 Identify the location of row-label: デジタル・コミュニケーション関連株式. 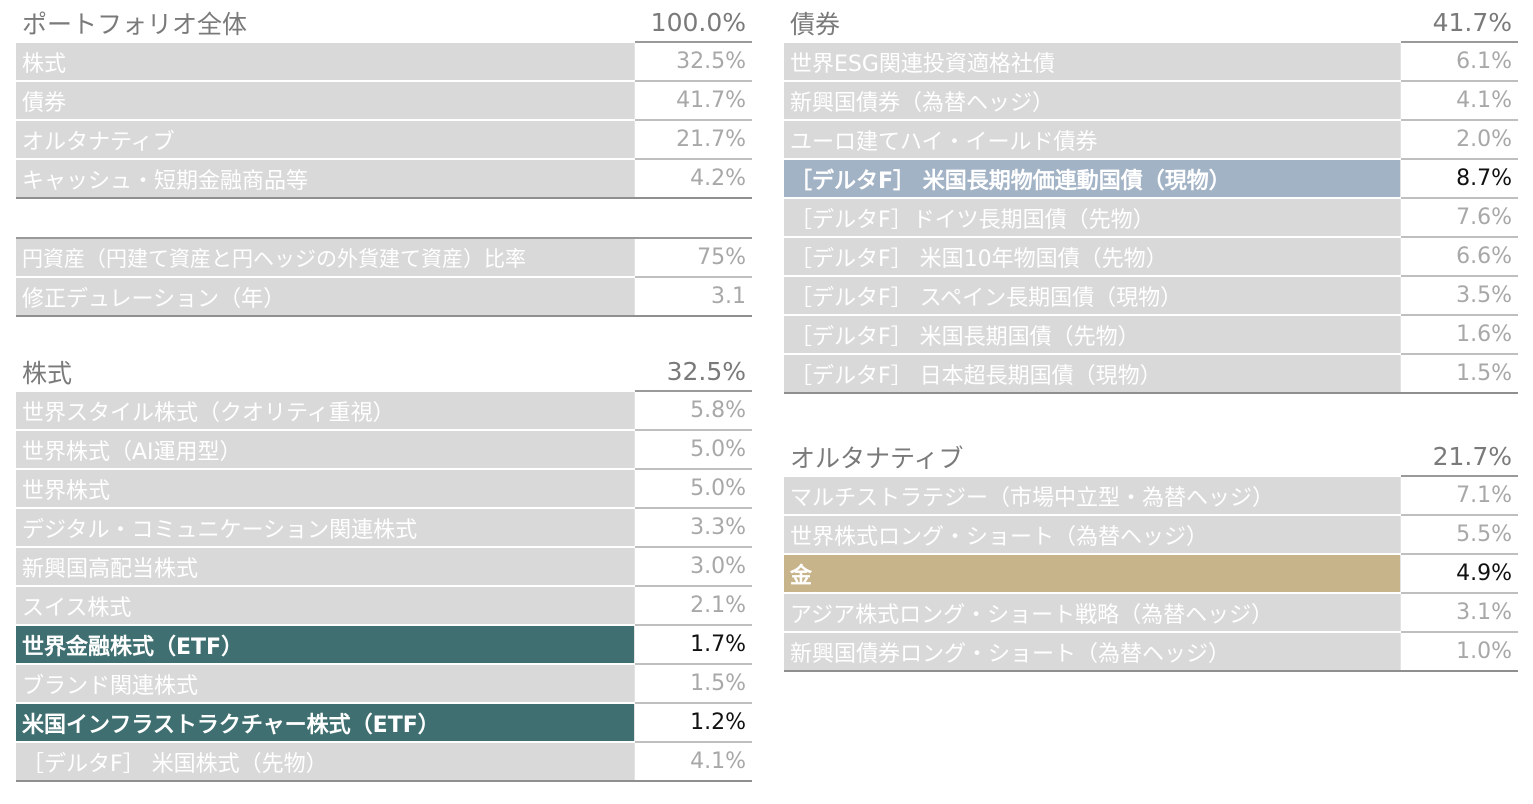
(325, 528).